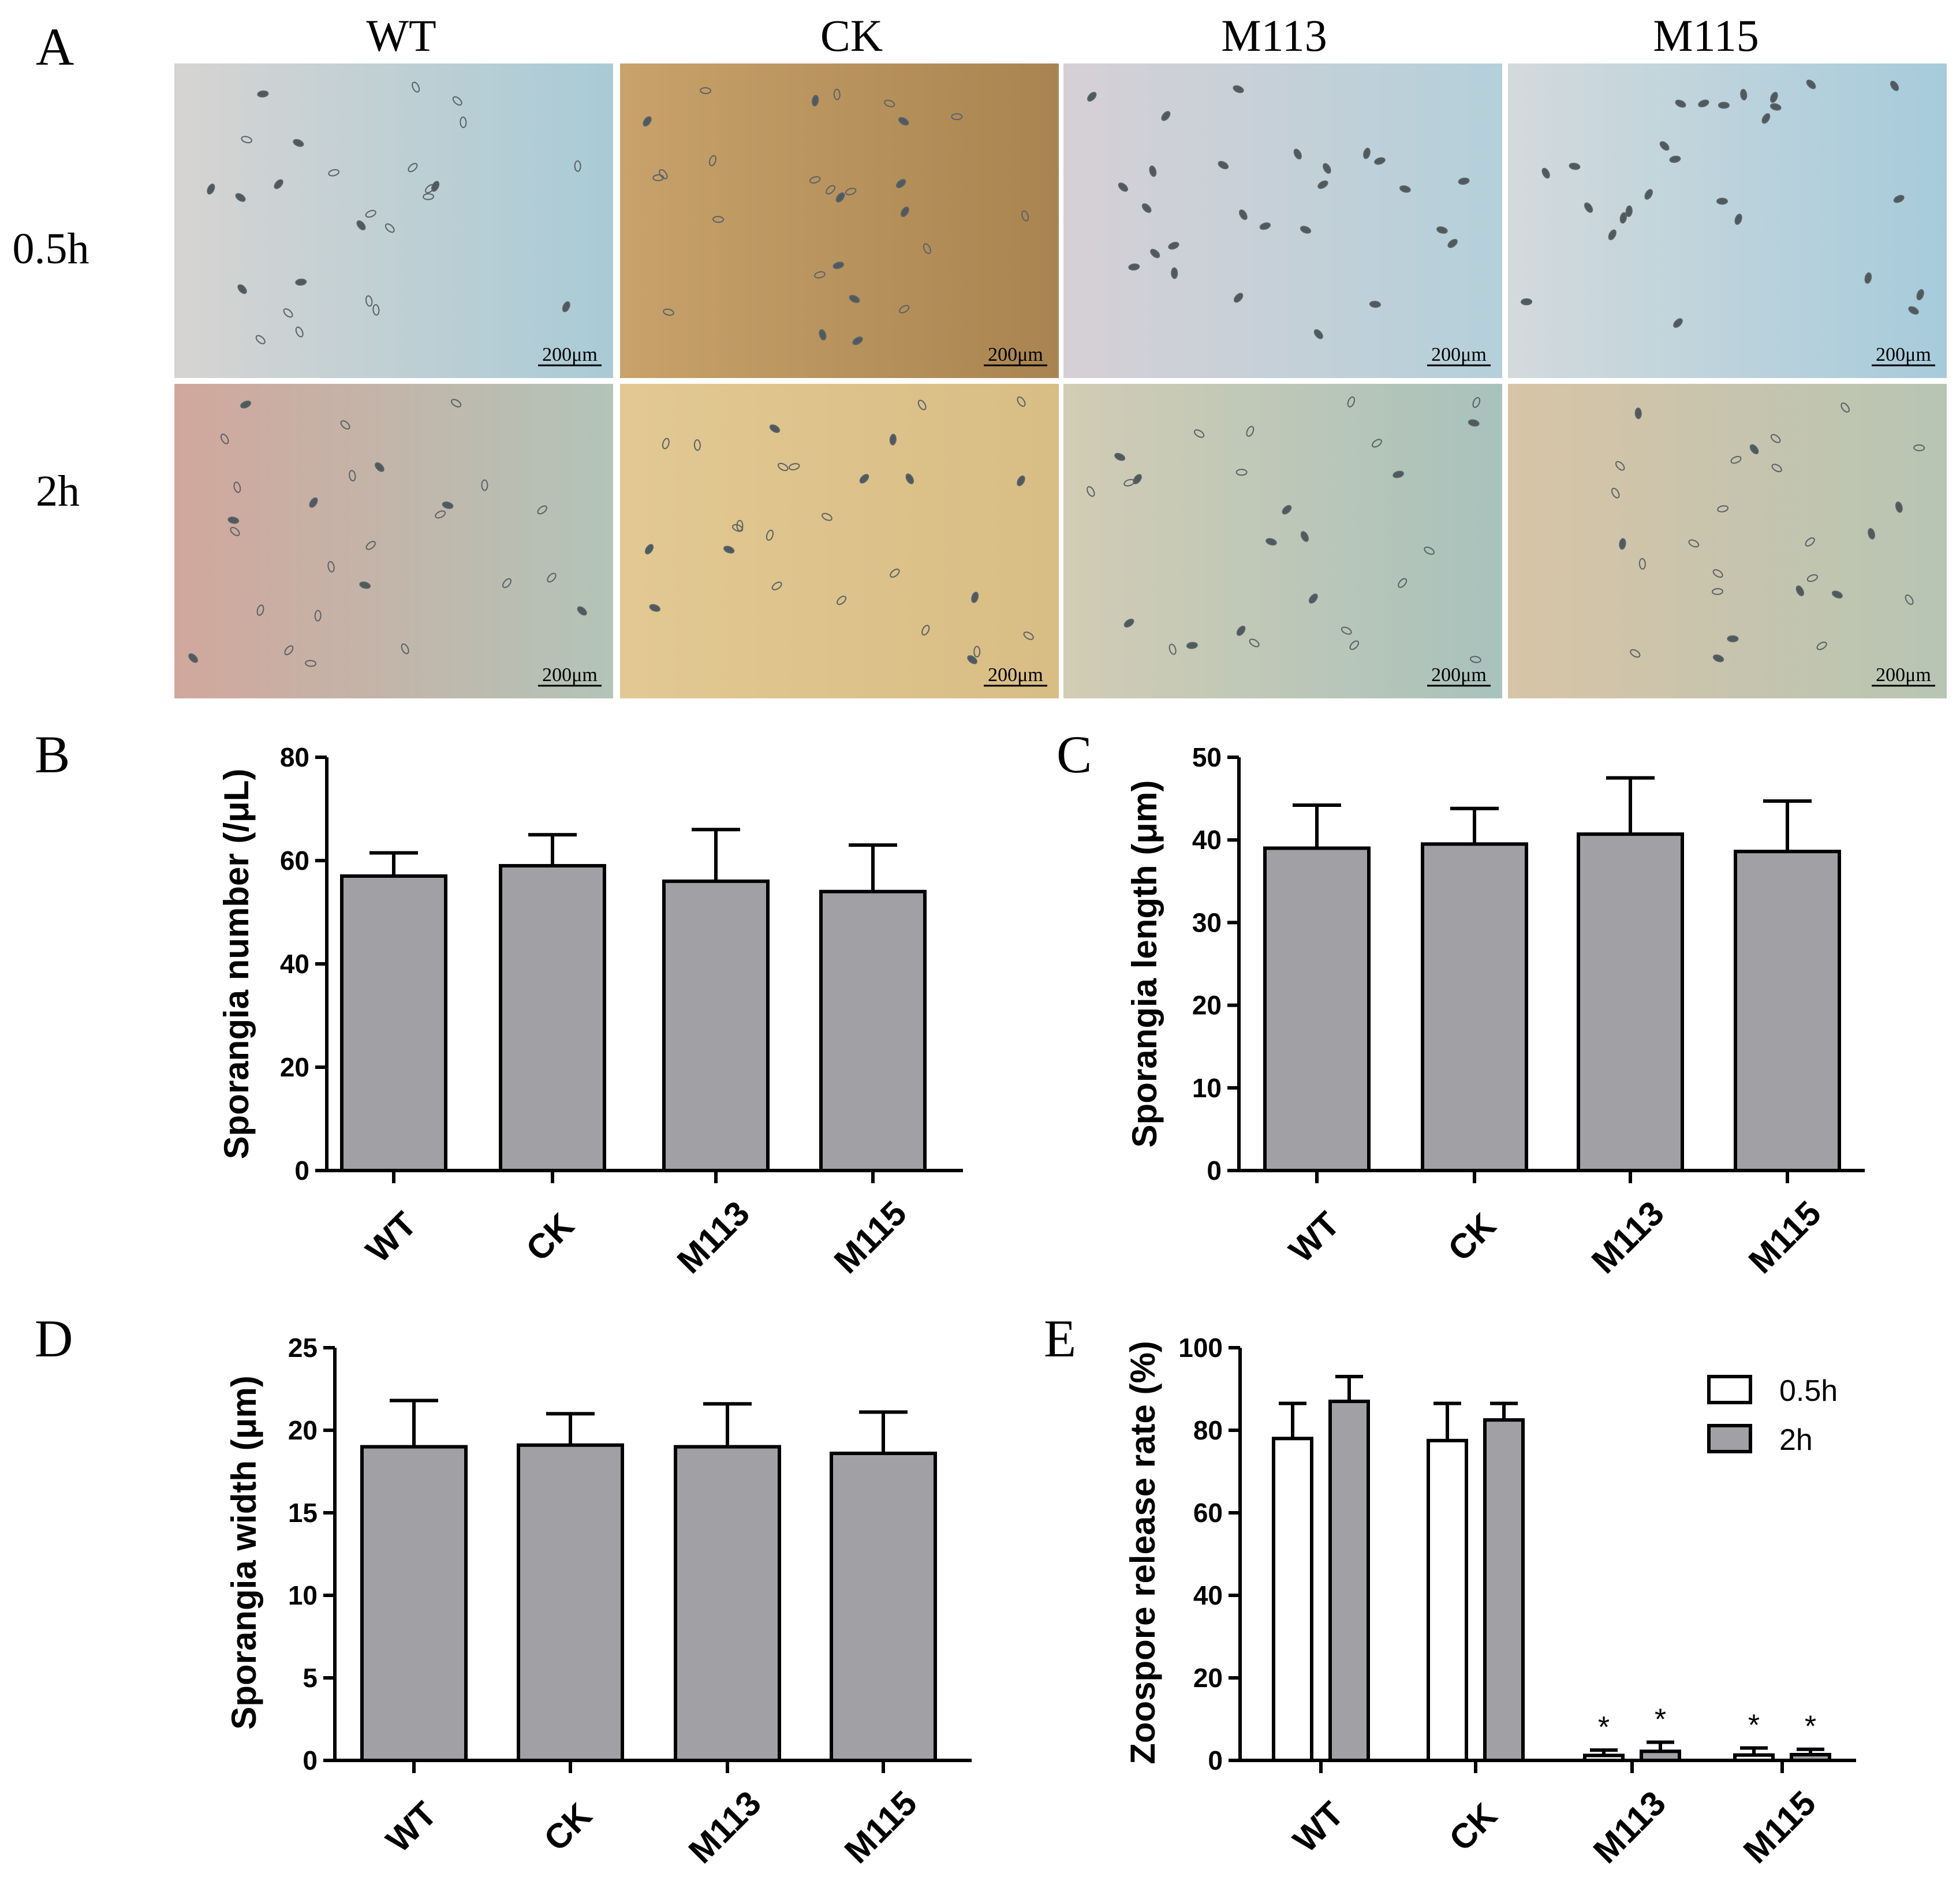  Describe the element at coordinates (303, 1348) in the screenshot. I see `chart-d-y-tick-label: 25` at that location.